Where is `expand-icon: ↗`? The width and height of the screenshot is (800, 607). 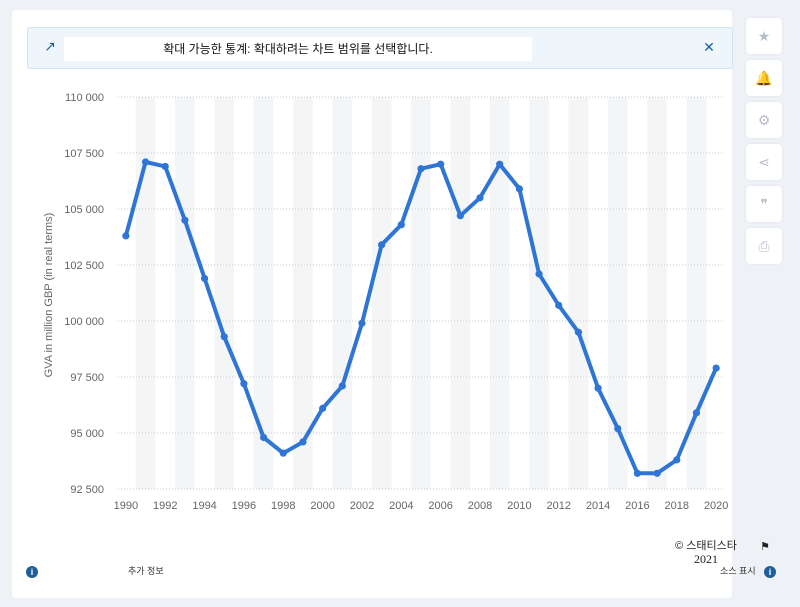
expand-icon: ↗ is located at coordinates (50, 46).